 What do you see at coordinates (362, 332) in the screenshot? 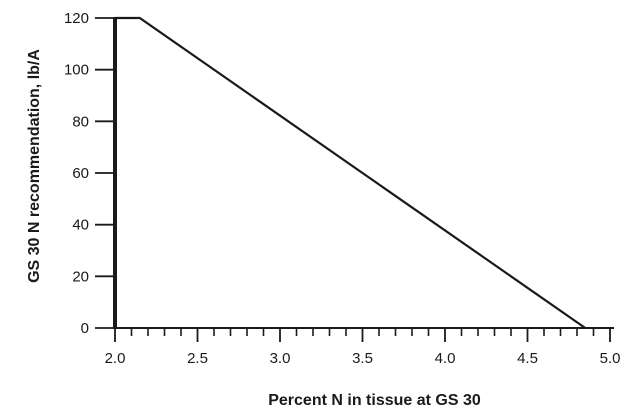
I see `x-minor-ticks` at bounding box center [362, 332].